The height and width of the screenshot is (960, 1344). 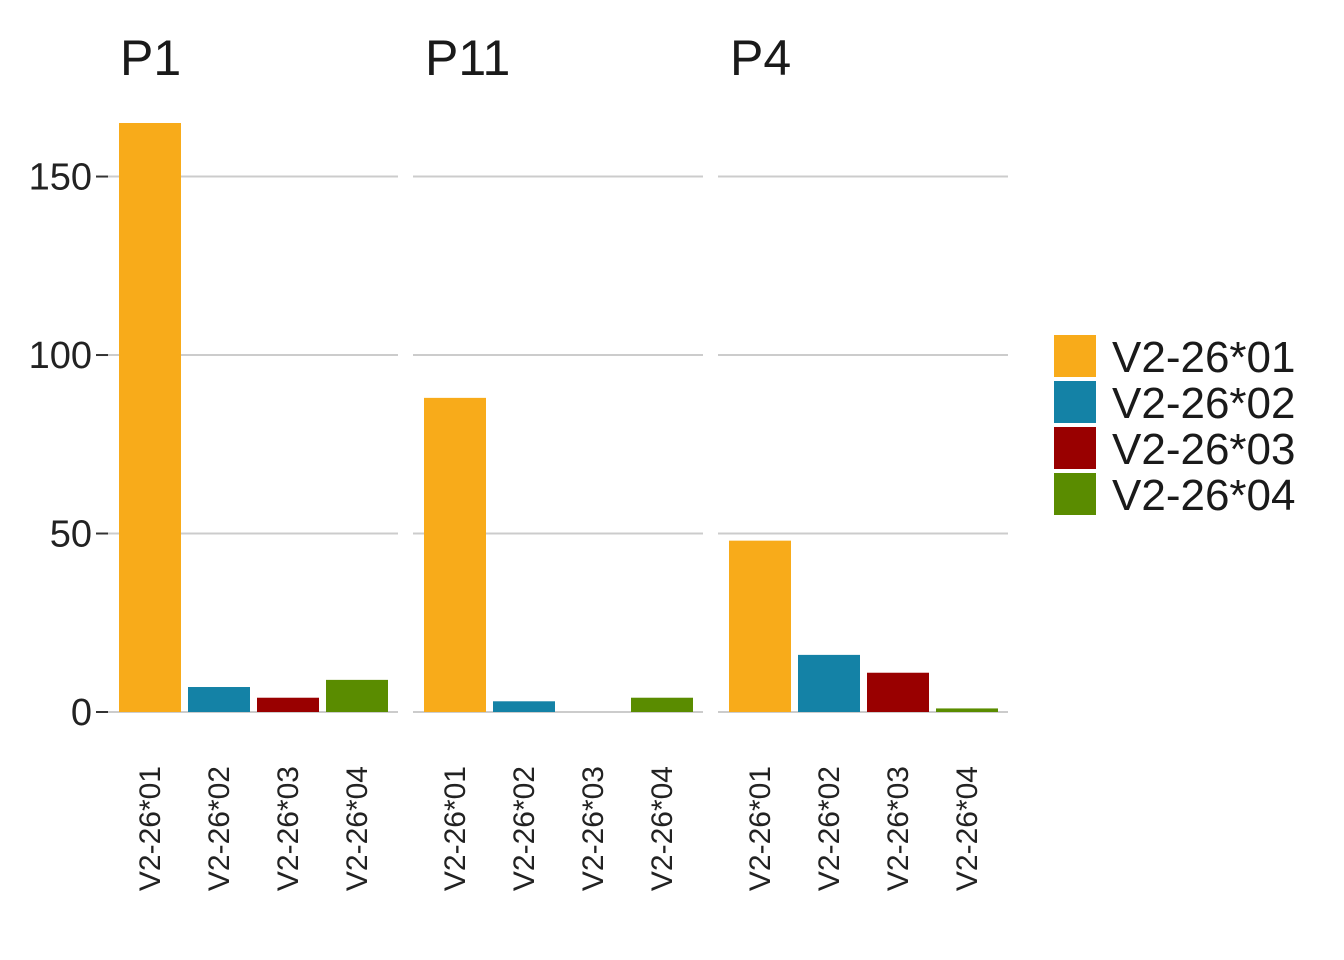 What do you see at coordinates (68, 445) in the screenshot?
I see `y-axis: 0 50 100 150` at bounding box center [68, 445].